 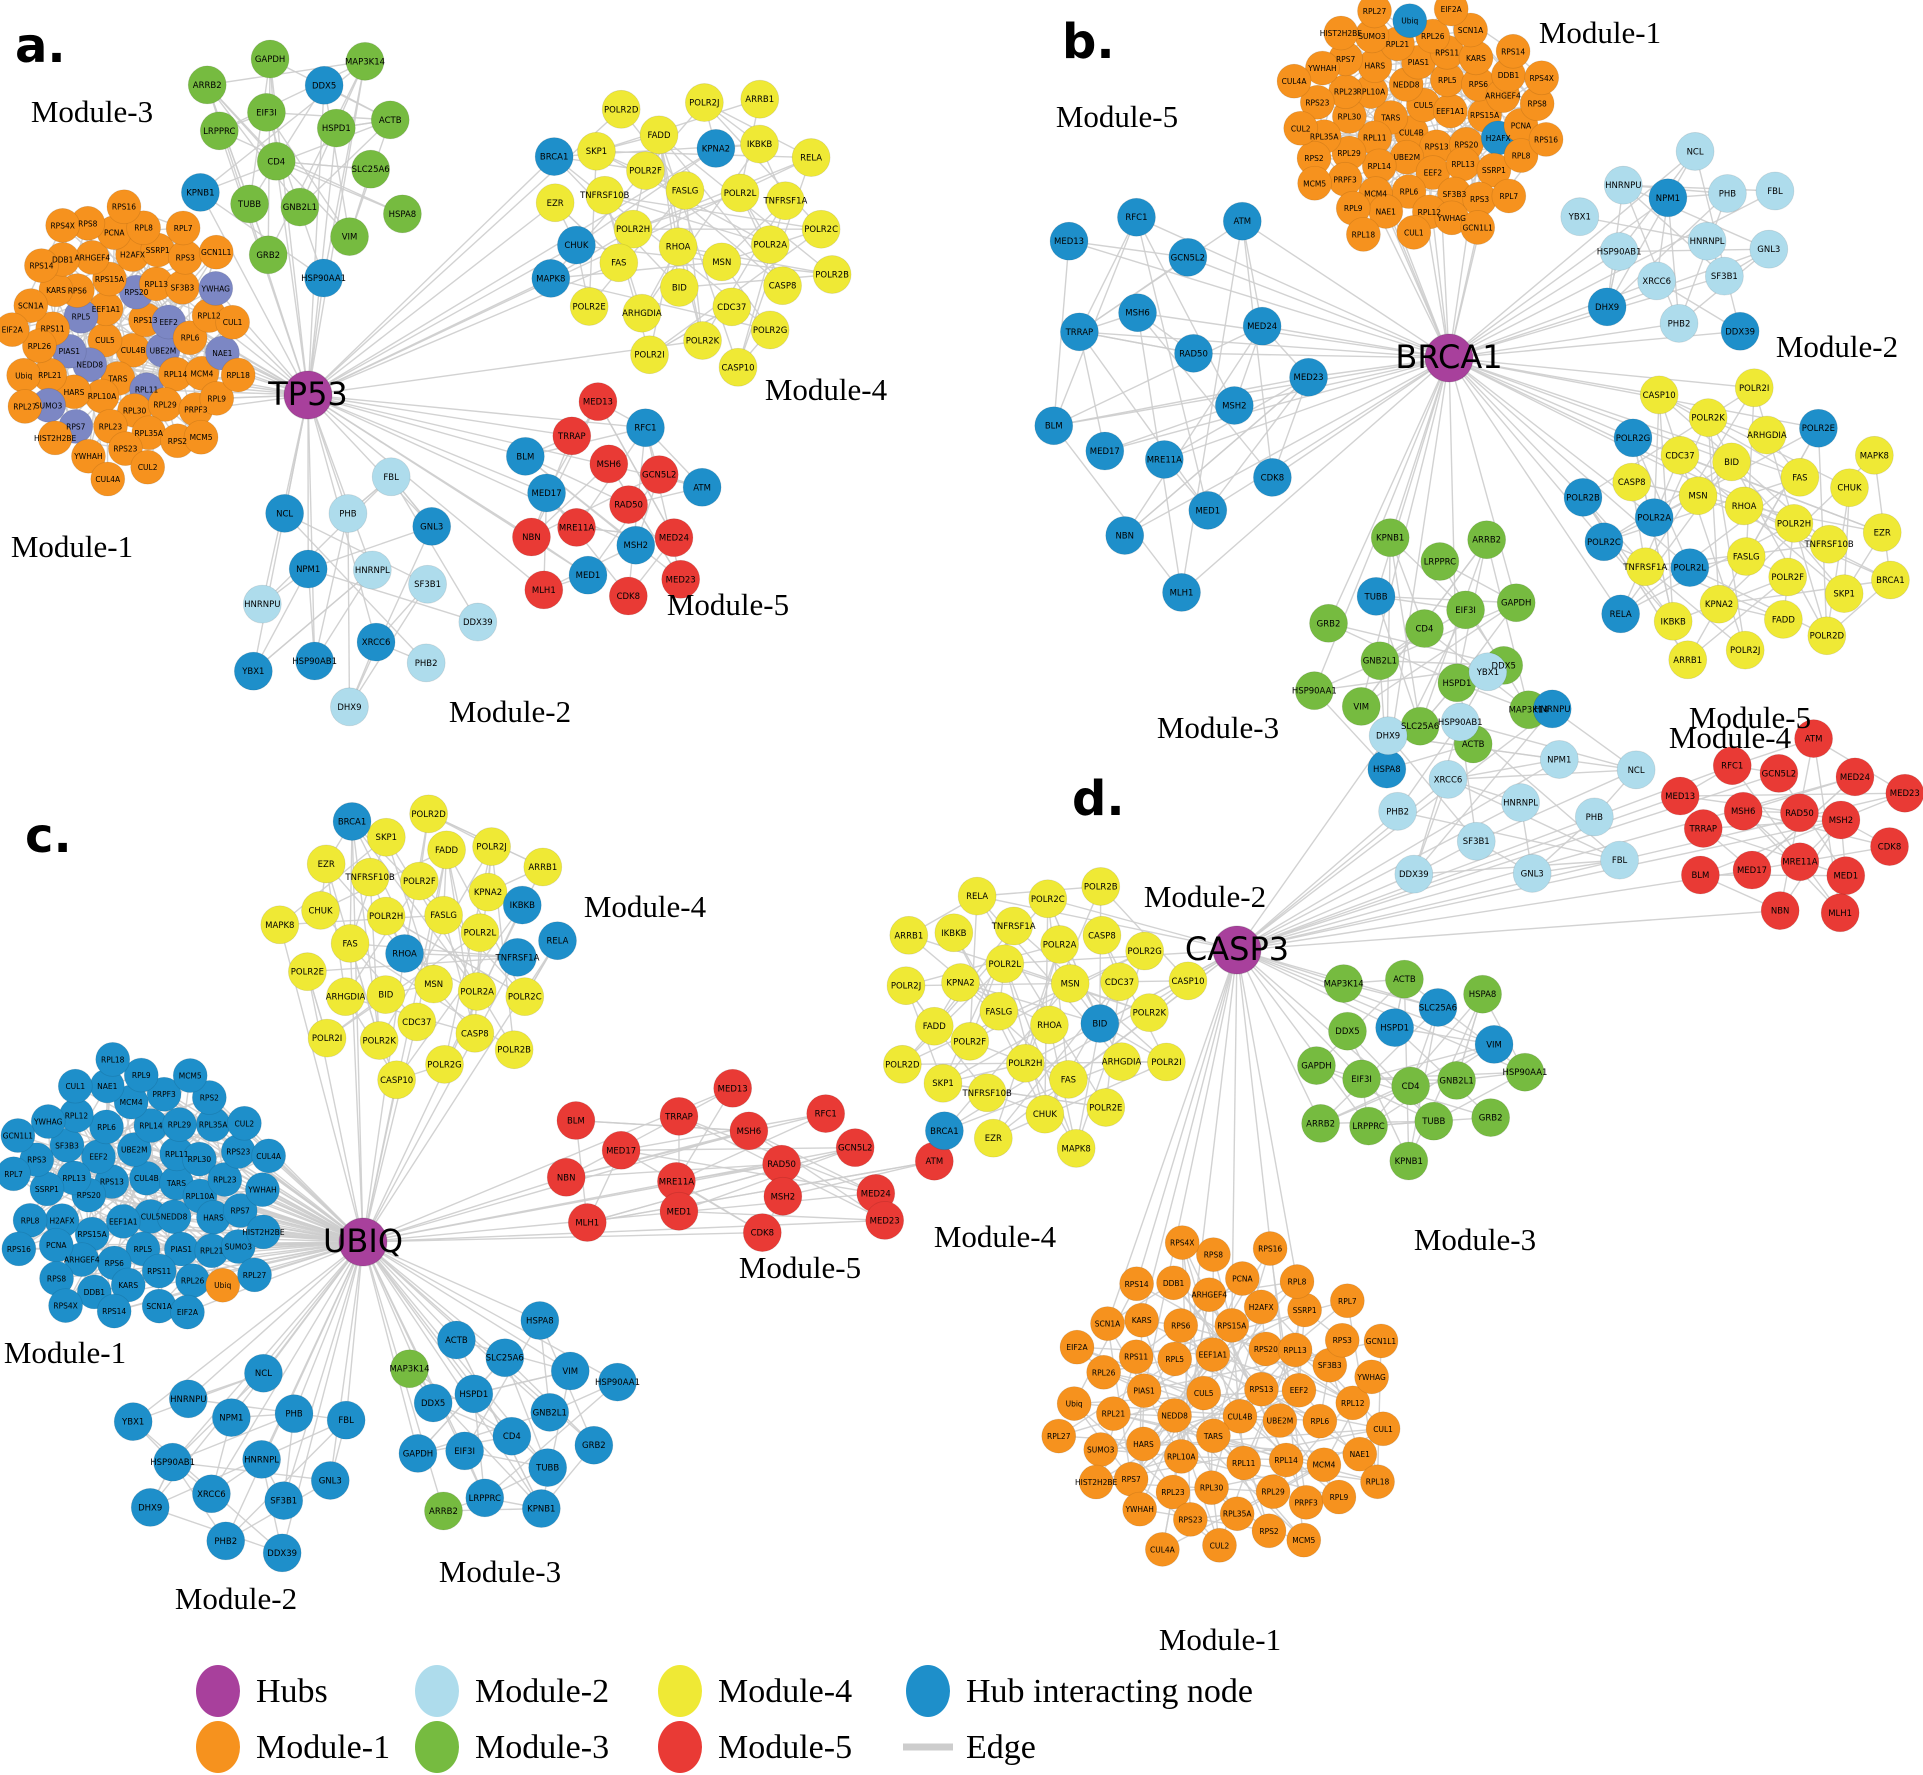 I want to click on node-KPNB1, so click(x=1390, y=538).